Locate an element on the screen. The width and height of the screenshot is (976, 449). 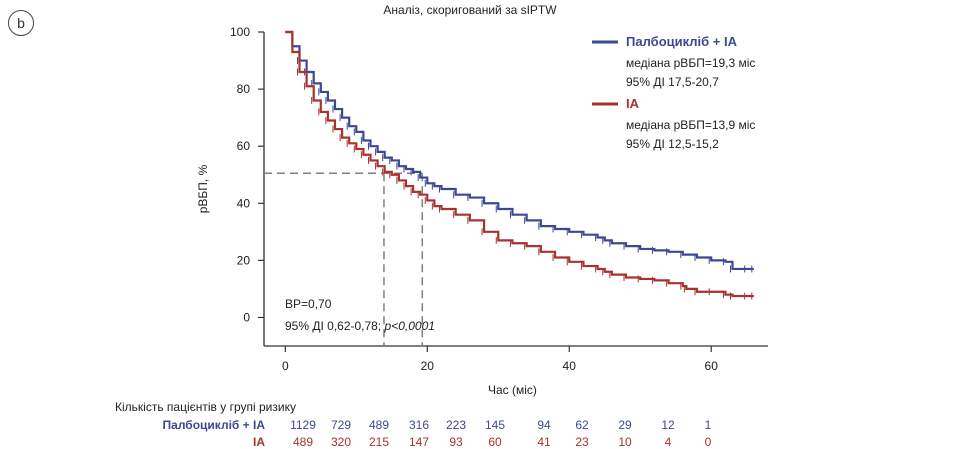
risk-count: 729 is located at coordinates (341, 425).